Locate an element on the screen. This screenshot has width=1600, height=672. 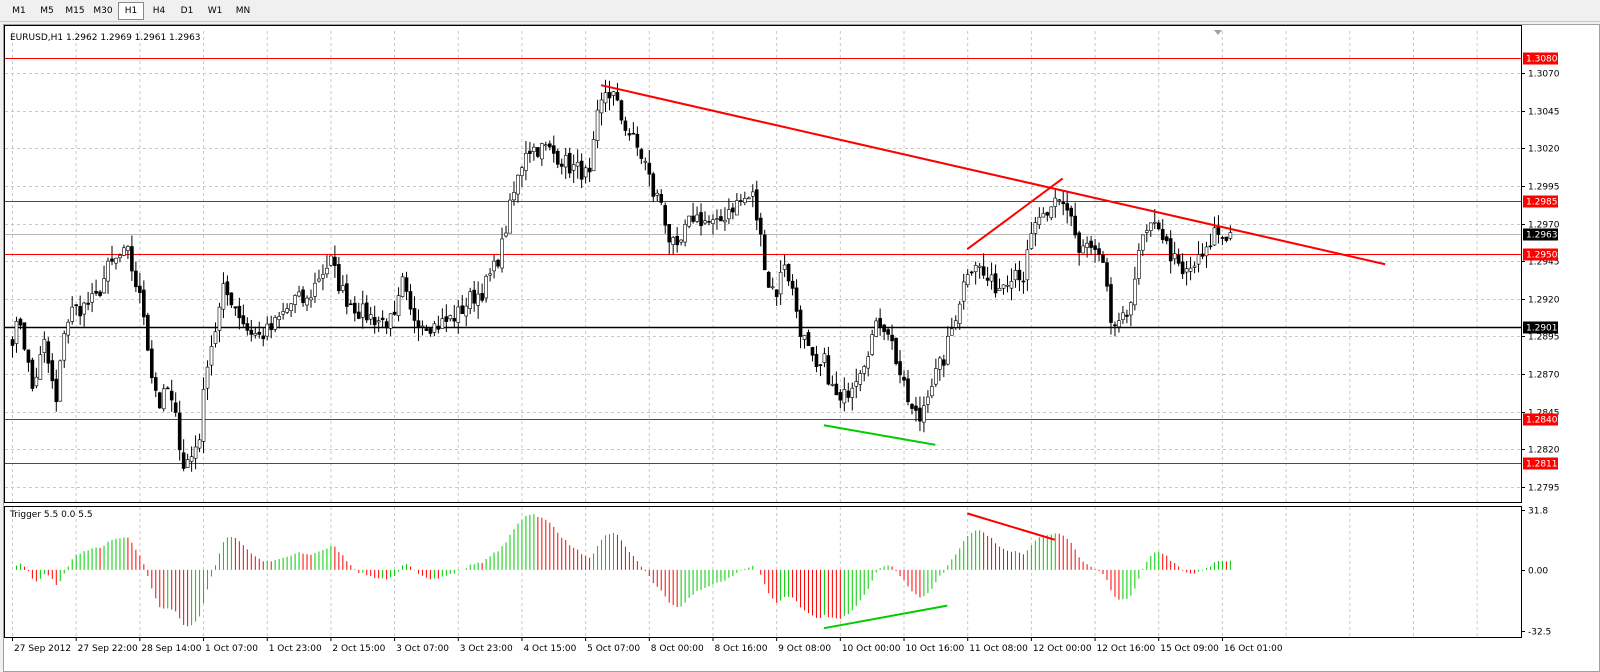
timeframe-button-w1: W1 is located at coordinates (215, 11).